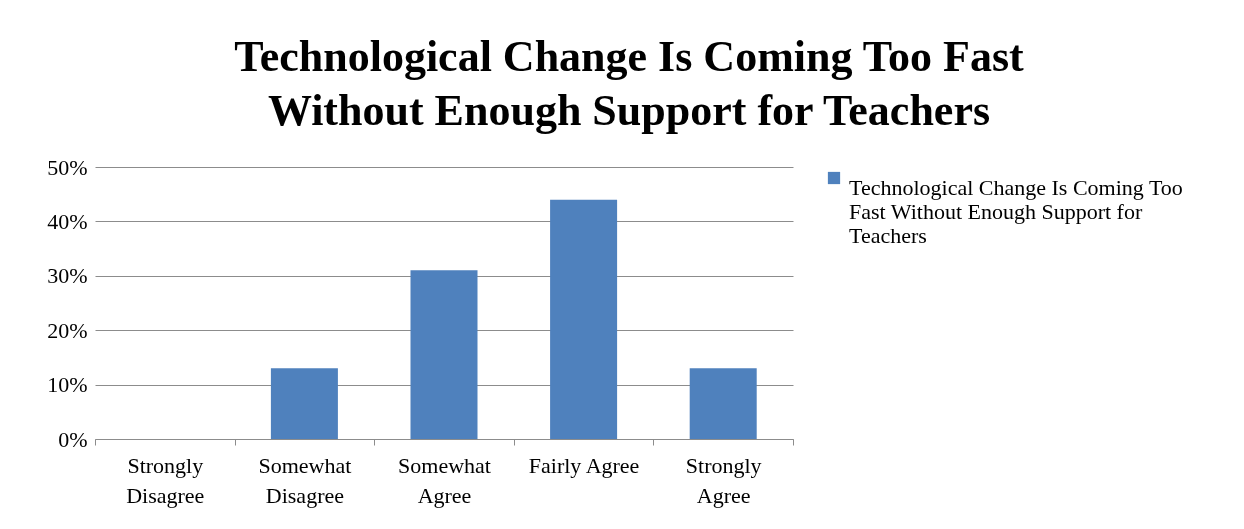  What do you see at coordinates (584, 465) in the screenshot?
I see `x-tick-label: Fairly Agree` at bounding box center [584, 465].